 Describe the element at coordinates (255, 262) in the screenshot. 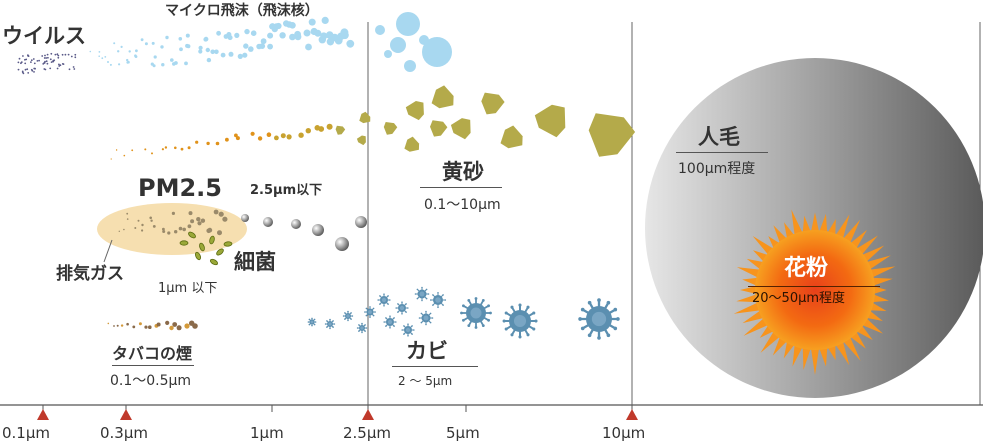

I see `bacteria-label: 細菌` at that location.